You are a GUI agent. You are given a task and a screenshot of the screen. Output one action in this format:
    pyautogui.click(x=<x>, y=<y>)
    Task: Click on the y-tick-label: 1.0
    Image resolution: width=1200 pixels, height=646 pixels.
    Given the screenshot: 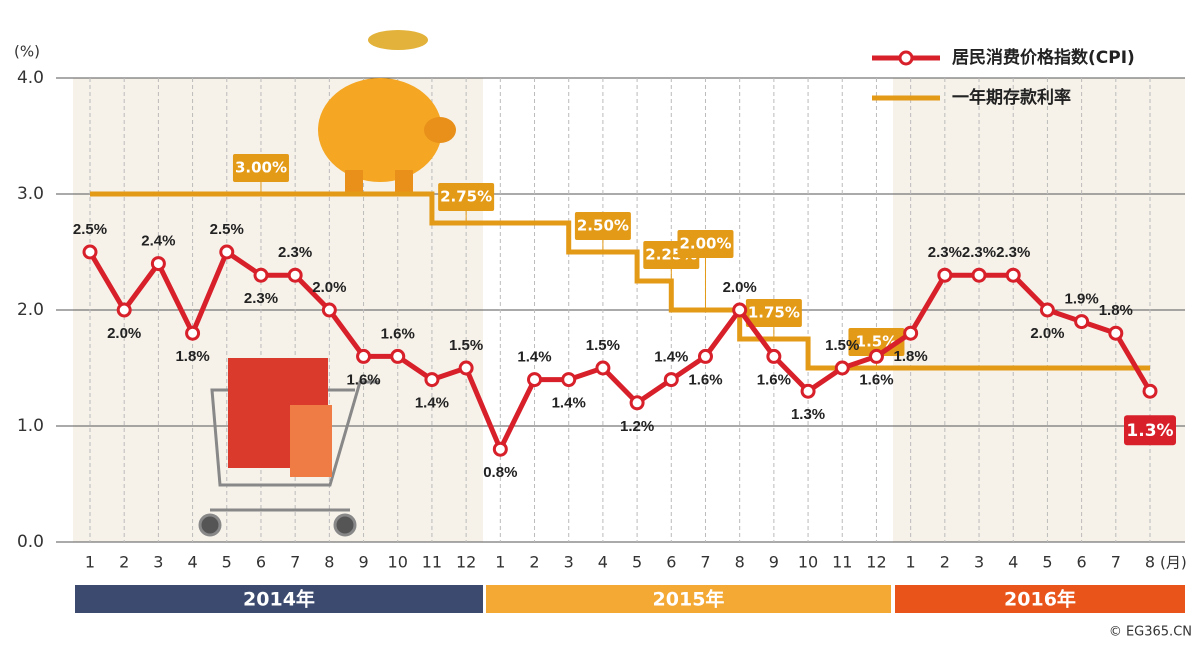 What is the action you would take?
    pyautogui.click(x=30, y=426)
    